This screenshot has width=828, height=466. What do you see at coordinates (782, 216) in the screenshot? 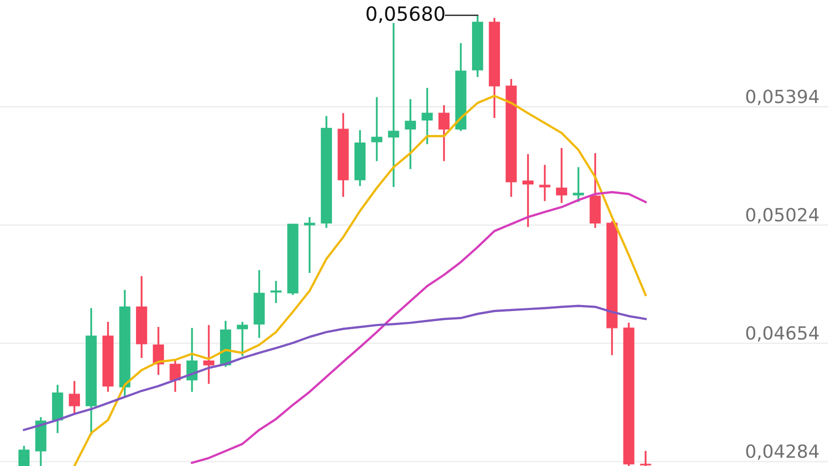
I see `y-tick-label: 0,05024` at bounding box center [782, 216].